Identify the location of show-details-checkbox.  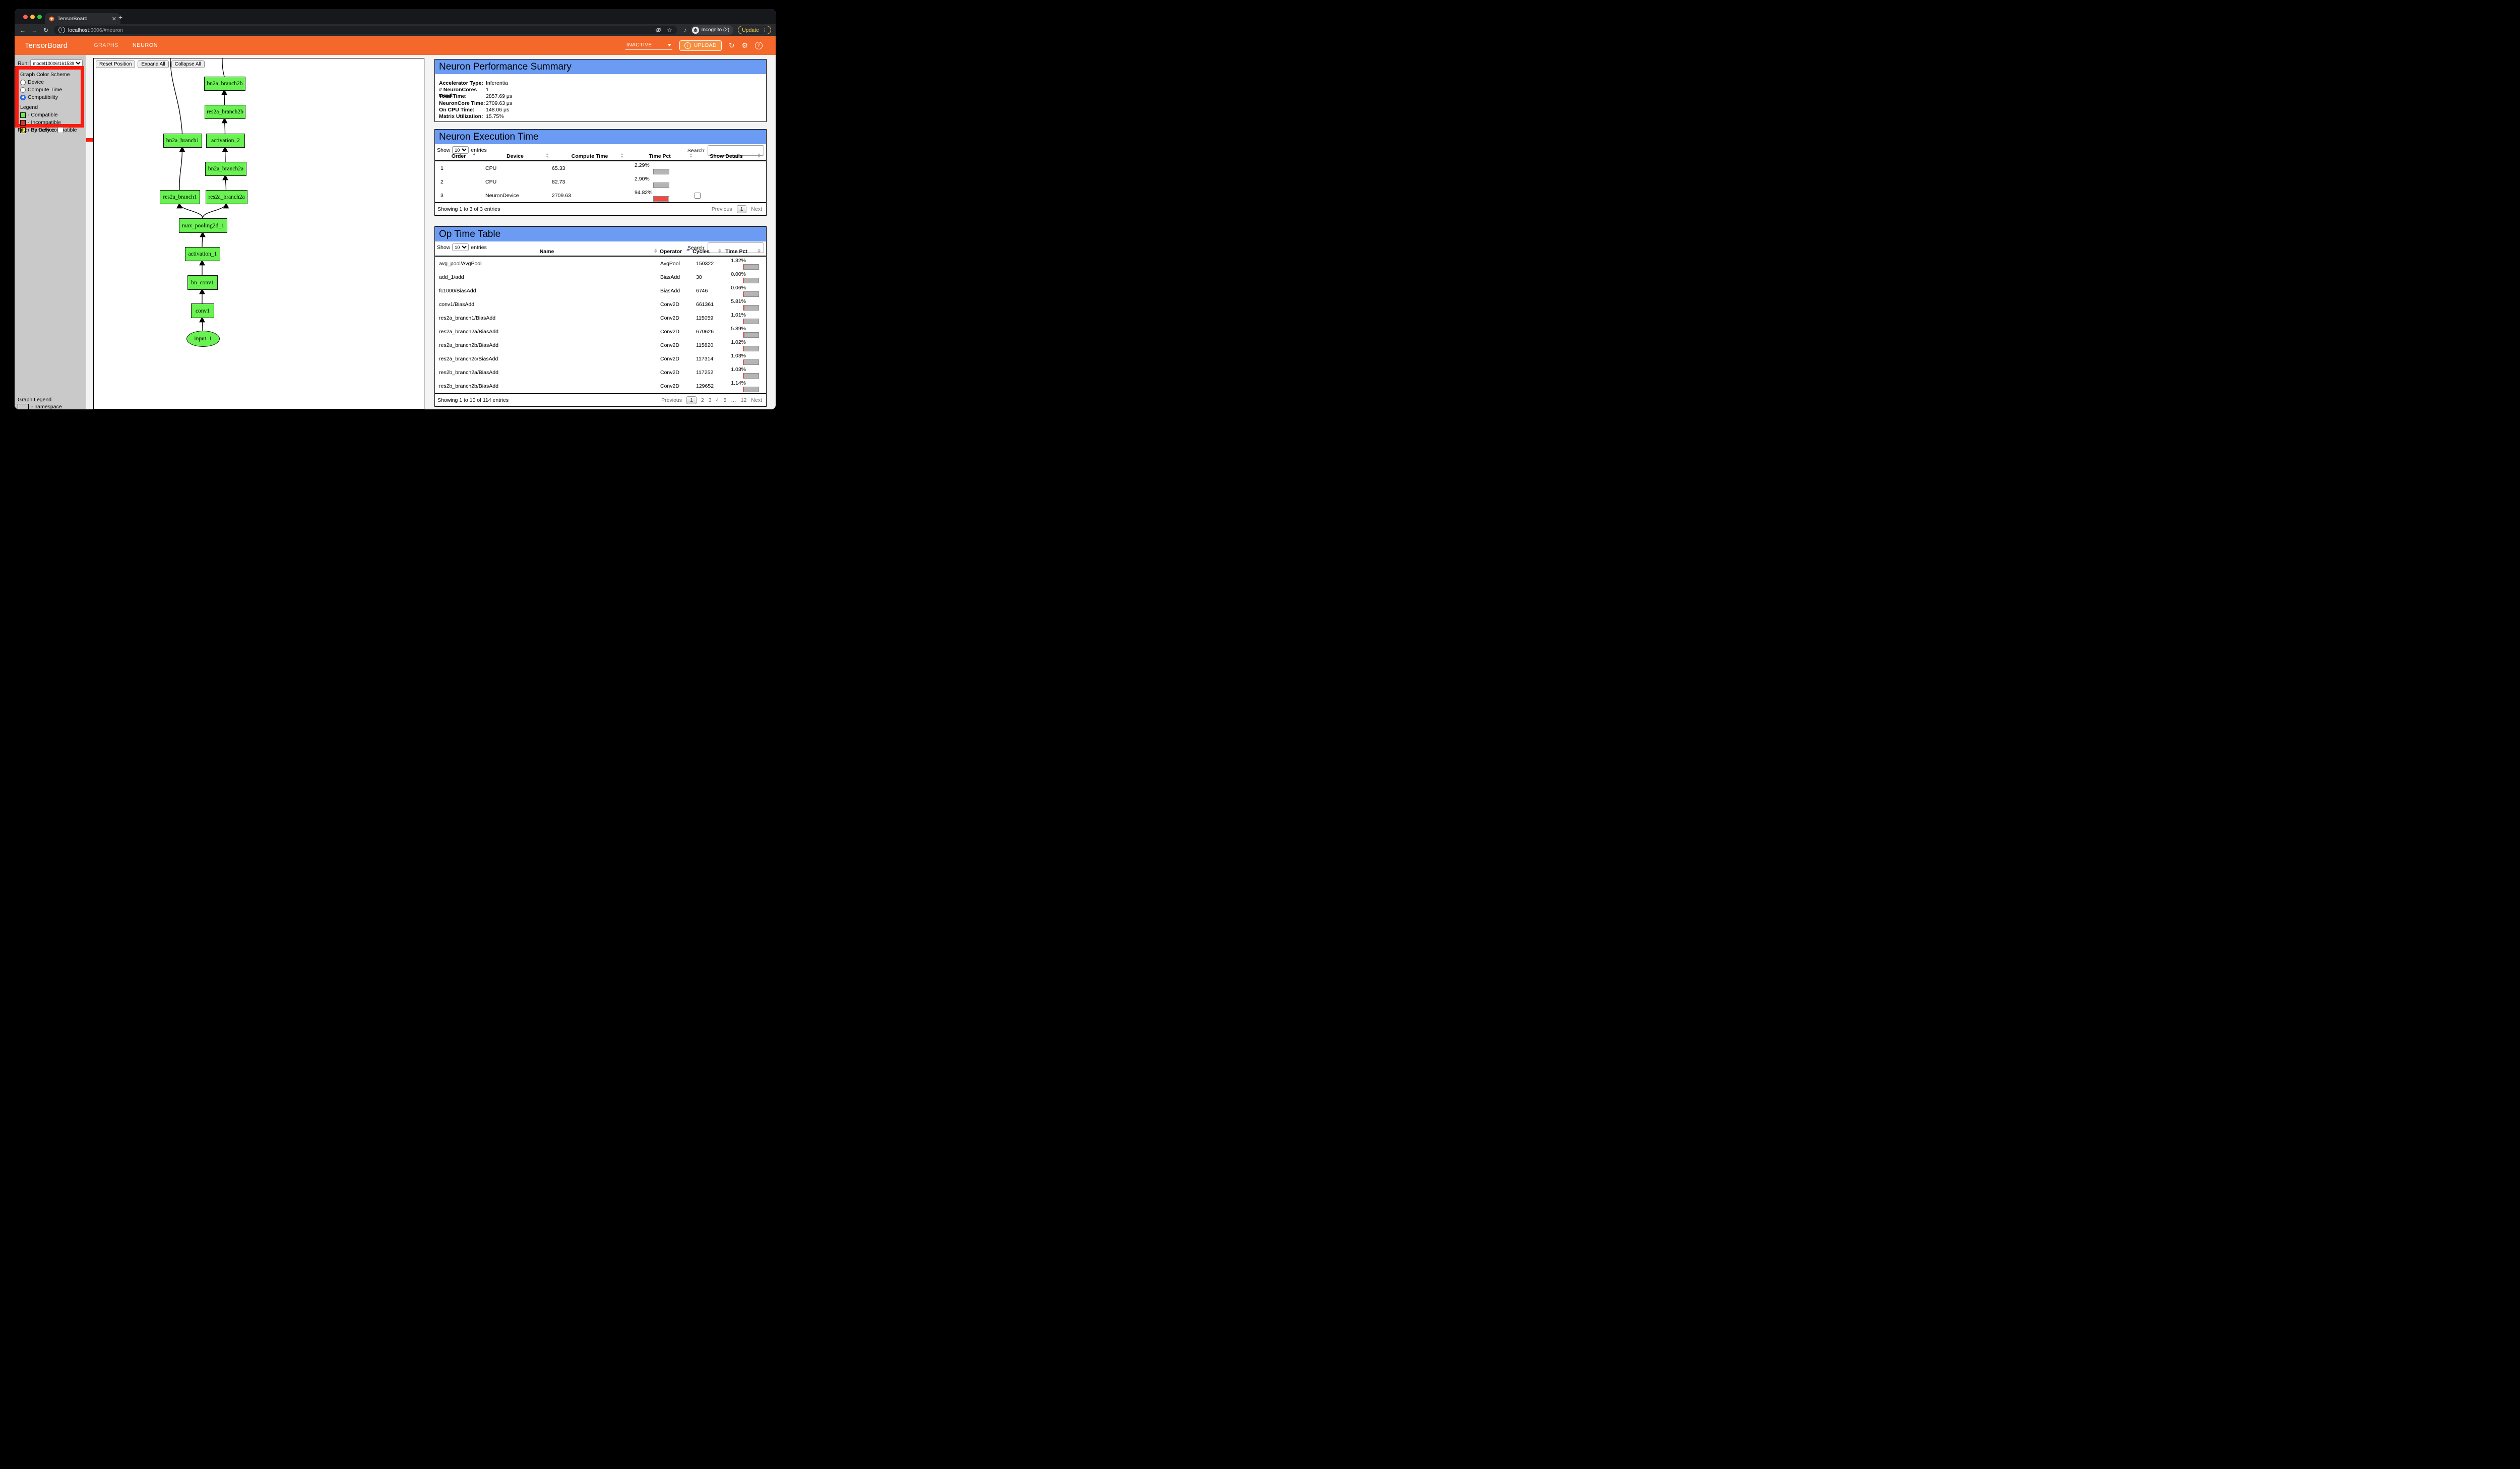
(698, 196).